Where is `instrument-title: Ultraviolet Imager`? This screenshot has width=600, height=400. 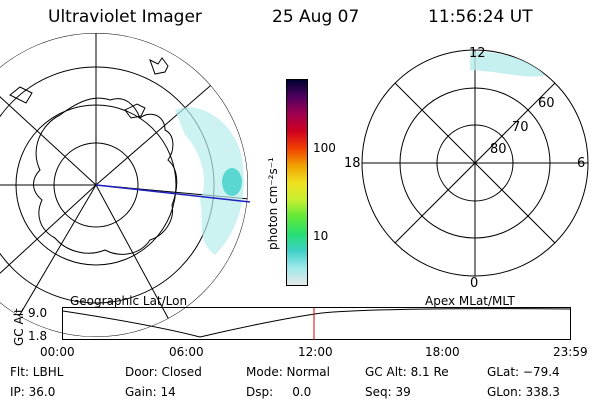
instrument-title: Ultraviolet Imager is located at coordinates (125, 17).